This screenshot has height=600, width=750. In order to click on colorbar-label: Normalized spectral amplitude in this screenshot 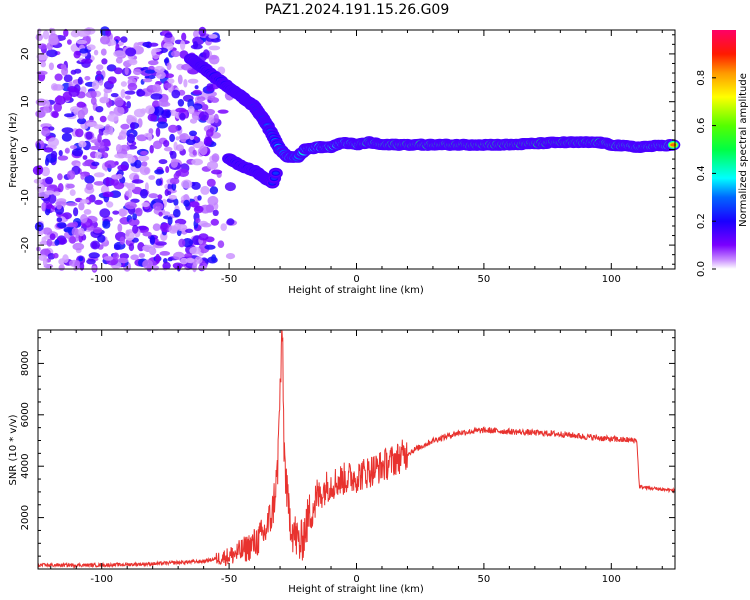, I will do `click(743, 150)`.